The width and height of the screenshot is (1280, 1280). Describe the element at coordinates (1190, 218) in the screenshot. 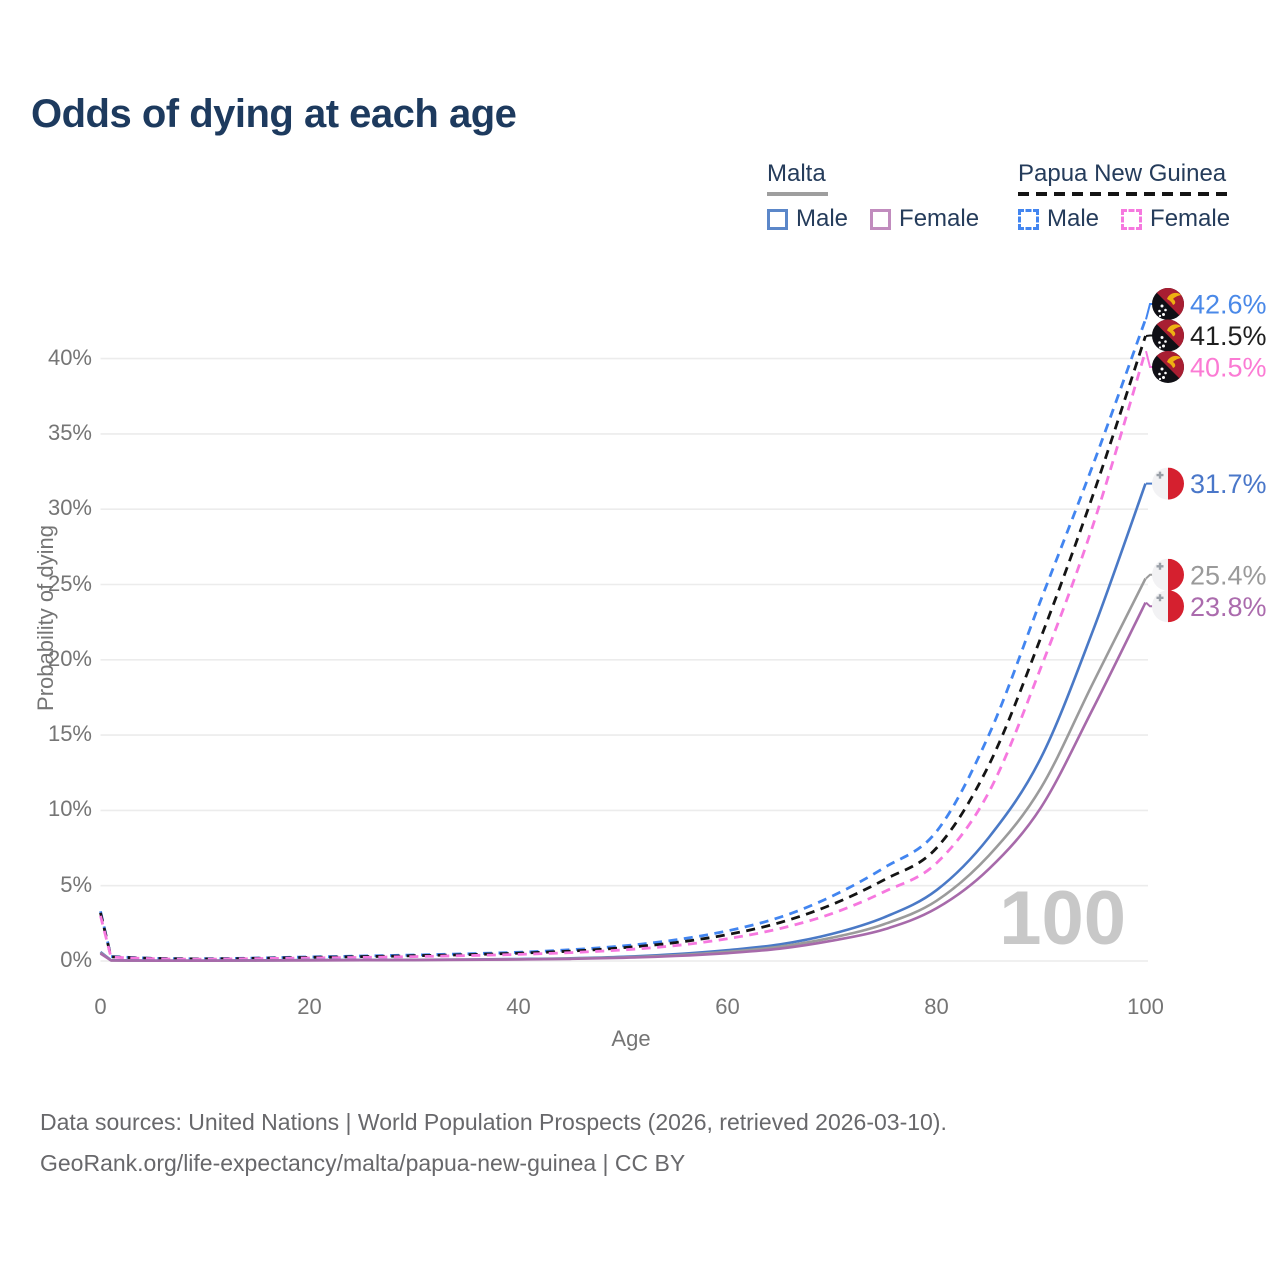

I see `legend-label-png-female: Female` at that location.